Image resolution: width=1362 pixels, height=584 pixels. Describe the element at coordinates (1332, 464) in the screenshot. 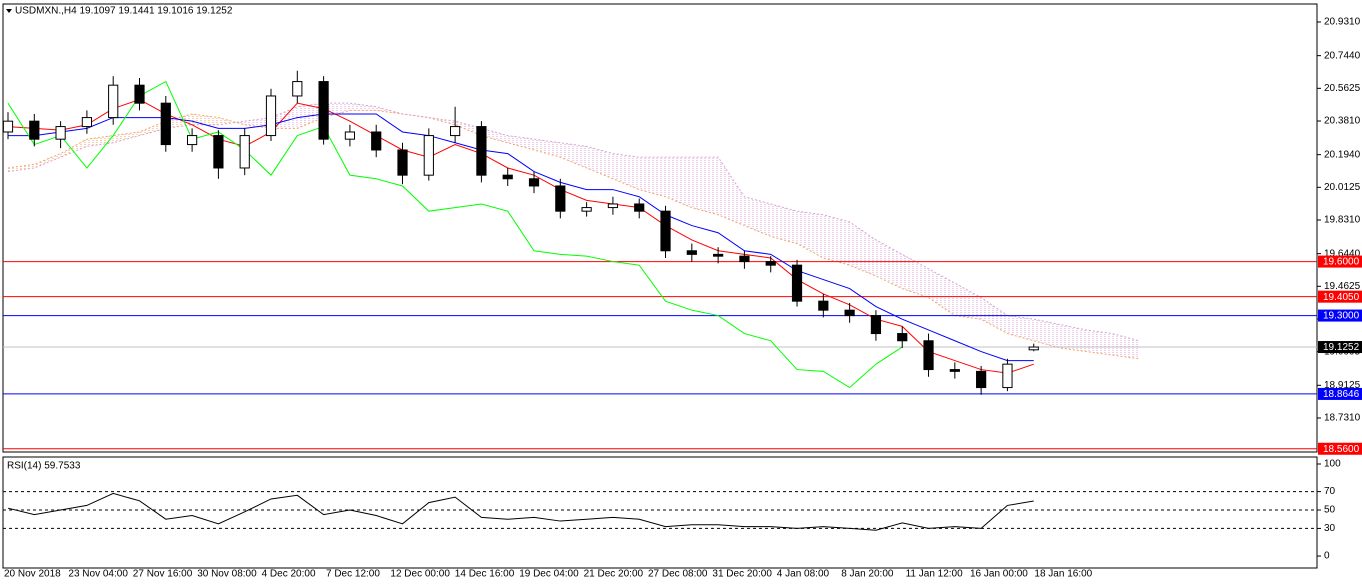

I see `y-tick-label: 100` at that location.